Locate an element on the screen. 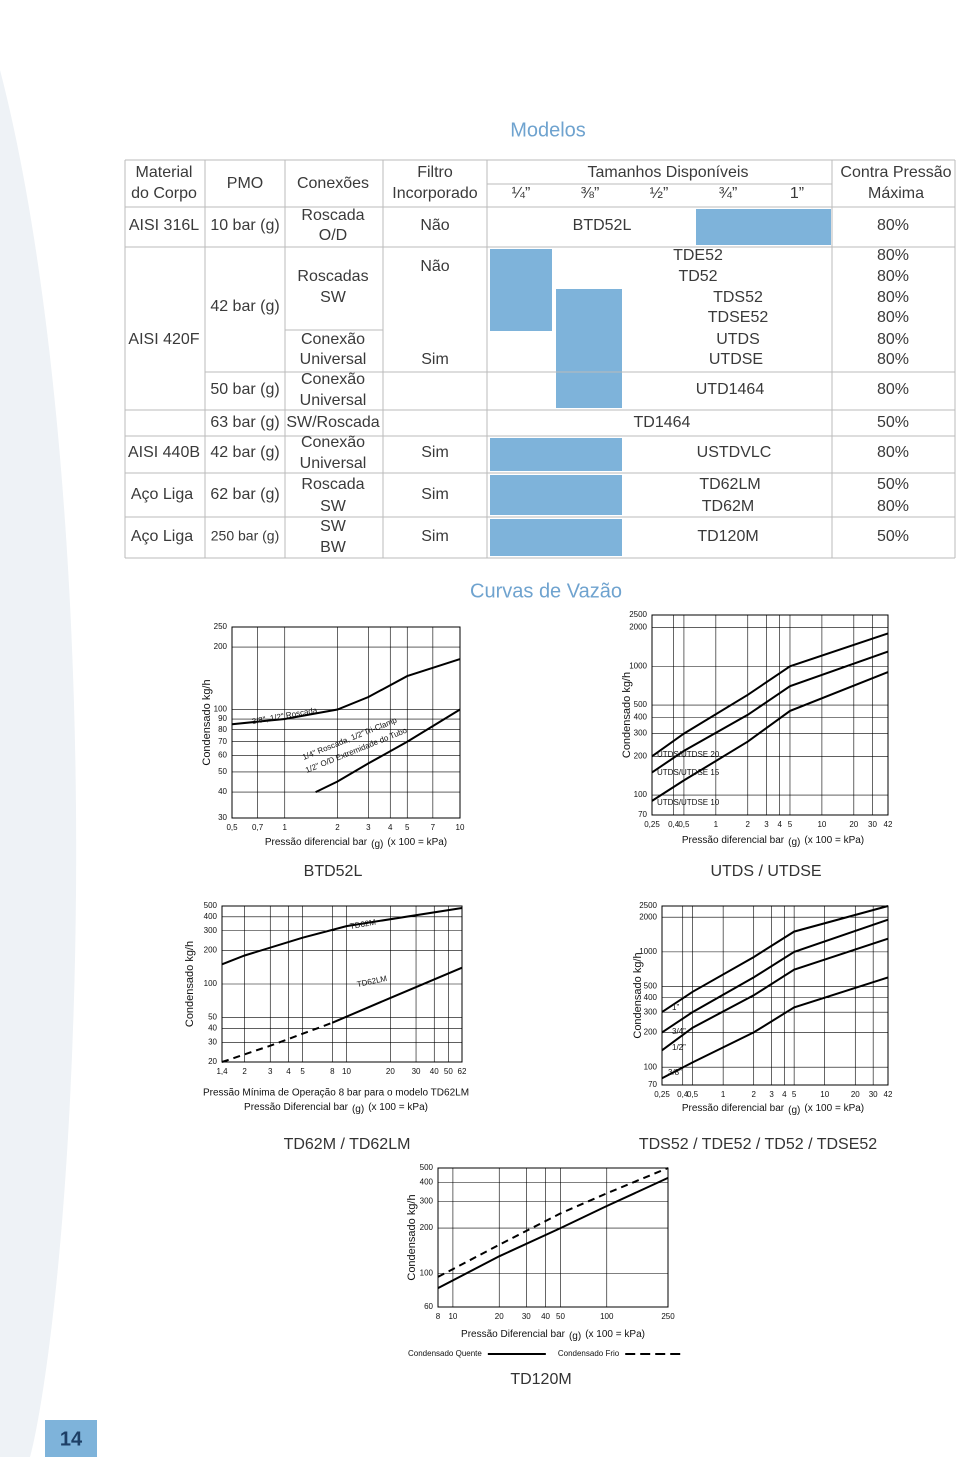 The width and height of the screenshot is (960, 1457). x-tick-label: 250 is located at coordinates (668, 1316).